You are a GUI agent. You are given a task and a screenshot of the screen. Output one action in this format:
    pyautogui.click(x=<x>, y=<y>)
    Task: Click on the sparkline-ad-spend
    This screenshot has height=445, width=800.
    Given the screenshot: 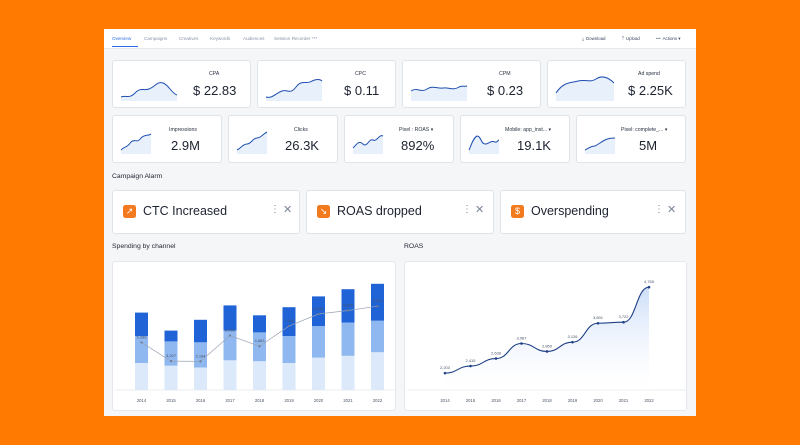 What is the action you would take?
    pyautogui.click(x=585, y=88)
    